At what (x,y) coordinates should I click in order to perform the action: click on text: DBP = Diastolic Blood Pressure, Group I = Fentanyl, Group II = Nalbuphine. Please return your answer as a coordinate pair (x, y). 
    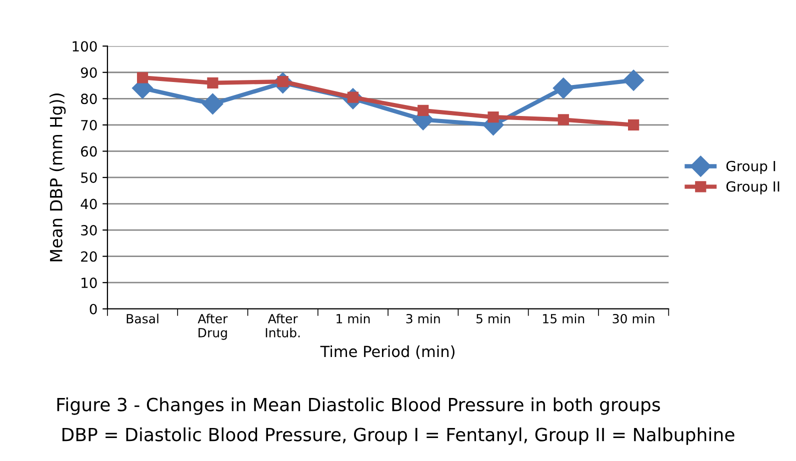
    Looking at the image, I should click on (398, 436).